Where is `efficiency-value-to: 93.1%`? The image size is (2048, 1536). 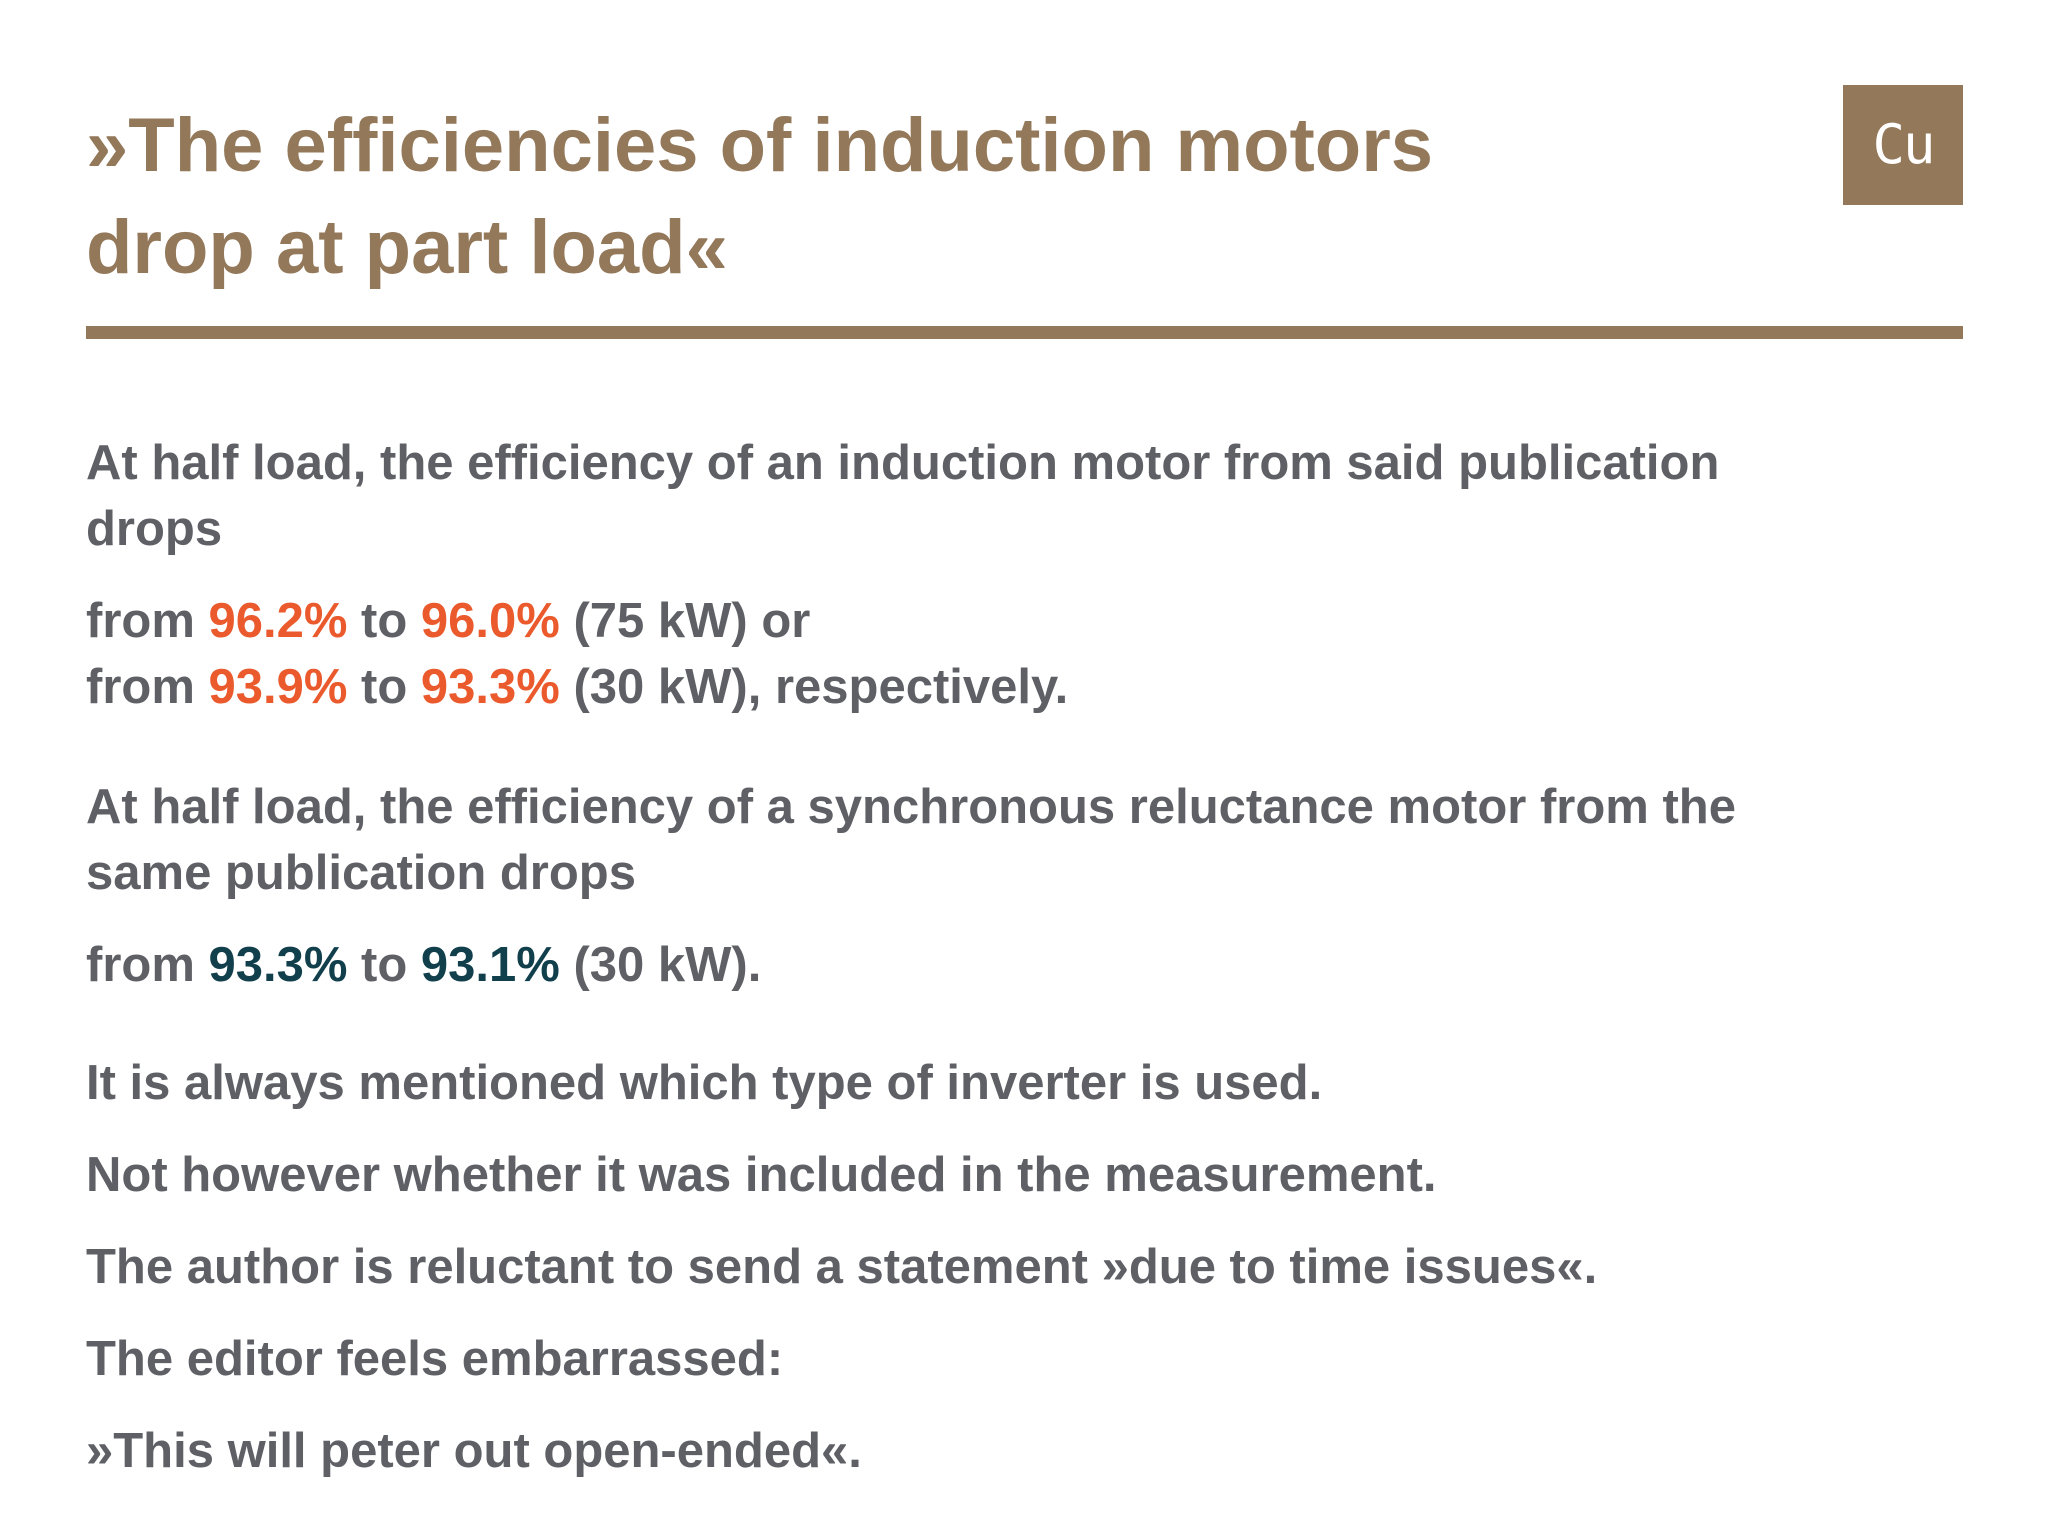
efficiency-value-to: 93.1% is located at coordinates (490, 965).